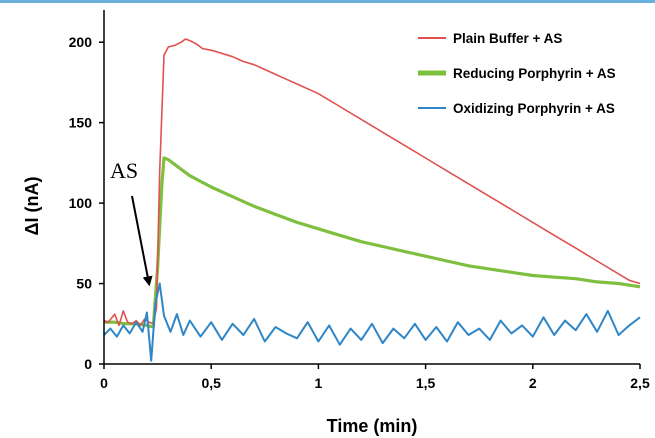 The width and height of the screenshot is (655, 438). What do you see at coordinates (319, 383) in the screenshot?
I see `x-tick-label: 1` at bounding box center [319, 383].